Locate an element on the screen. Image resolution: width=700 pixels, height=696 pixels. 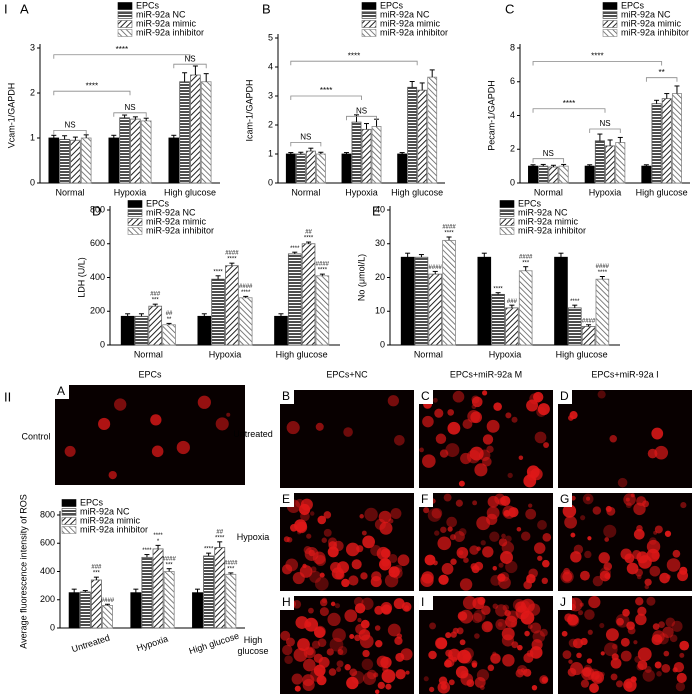
image-letter: C is located at coordinates (425, 396).